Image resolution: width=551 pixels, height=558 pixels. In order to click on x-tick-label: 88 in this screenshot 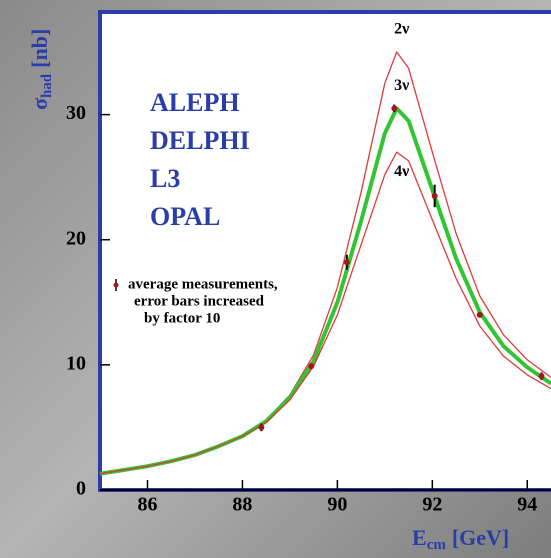, I will do `click(242, 505)`.